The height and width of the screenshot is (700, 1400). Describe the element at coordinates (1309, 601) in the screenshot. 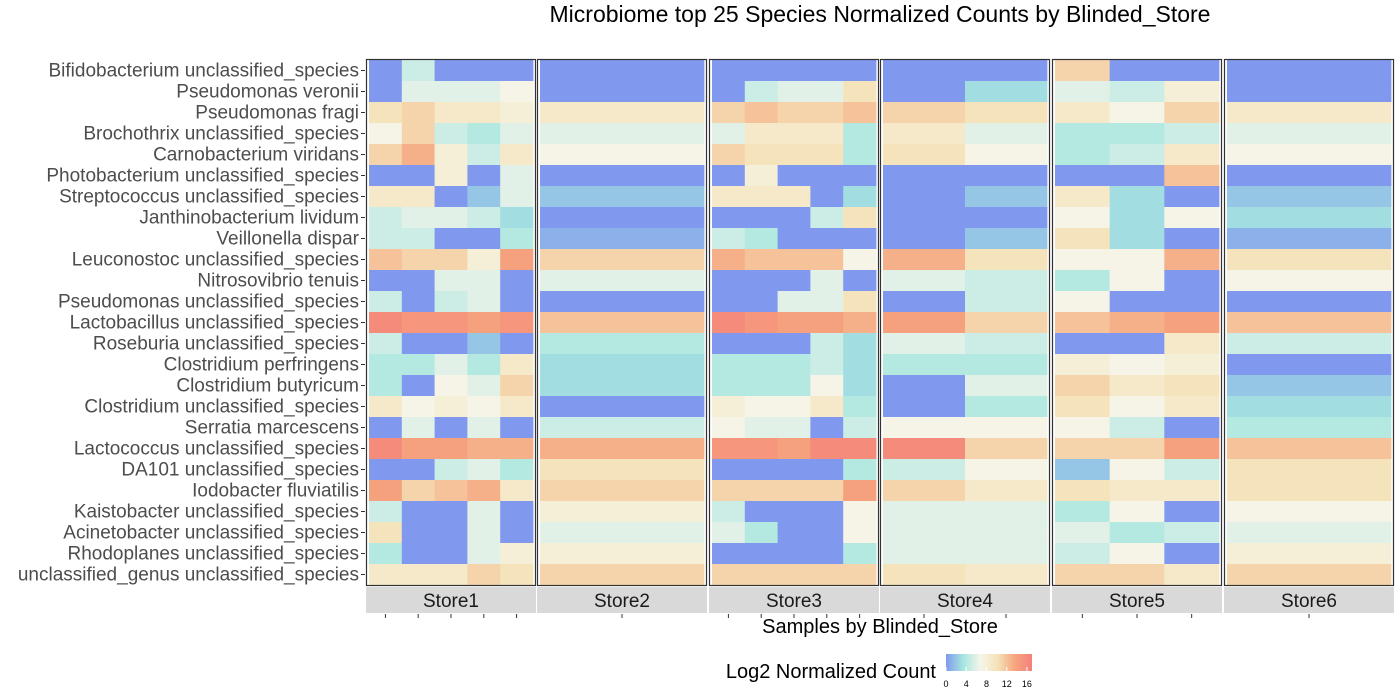

I see `facet-strip-label: Store6` at that location.